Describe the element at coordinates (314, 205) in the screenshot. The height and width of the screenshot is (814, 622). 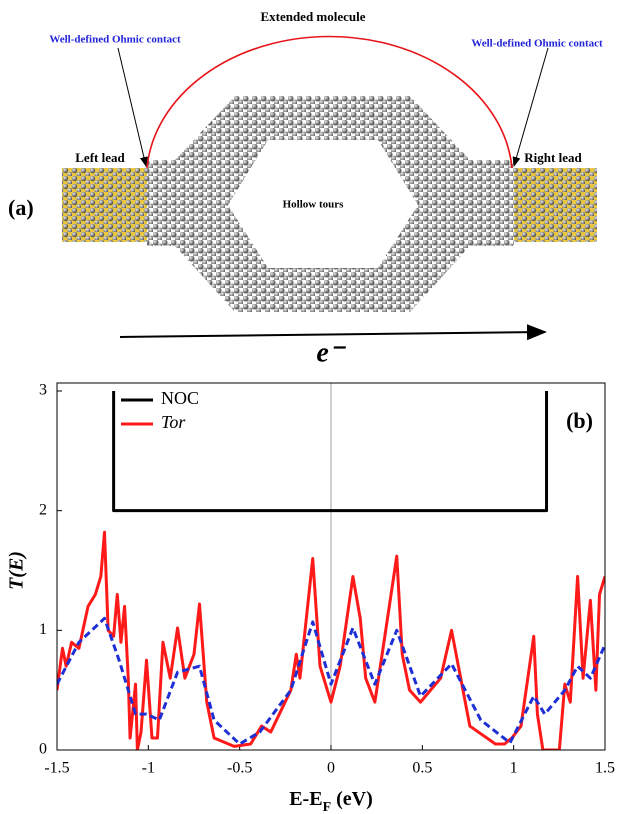
I see `label: Hollow tours` at that location.